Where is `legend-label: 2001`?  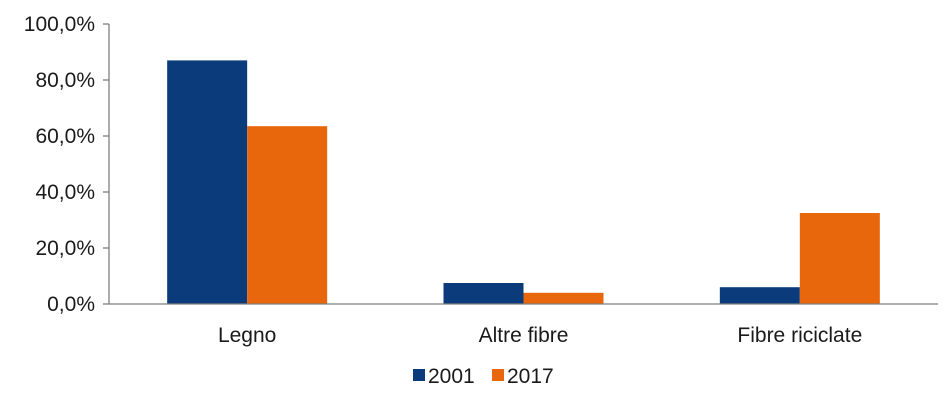
legend-label: 2001 is located at coordinates (451, 376).